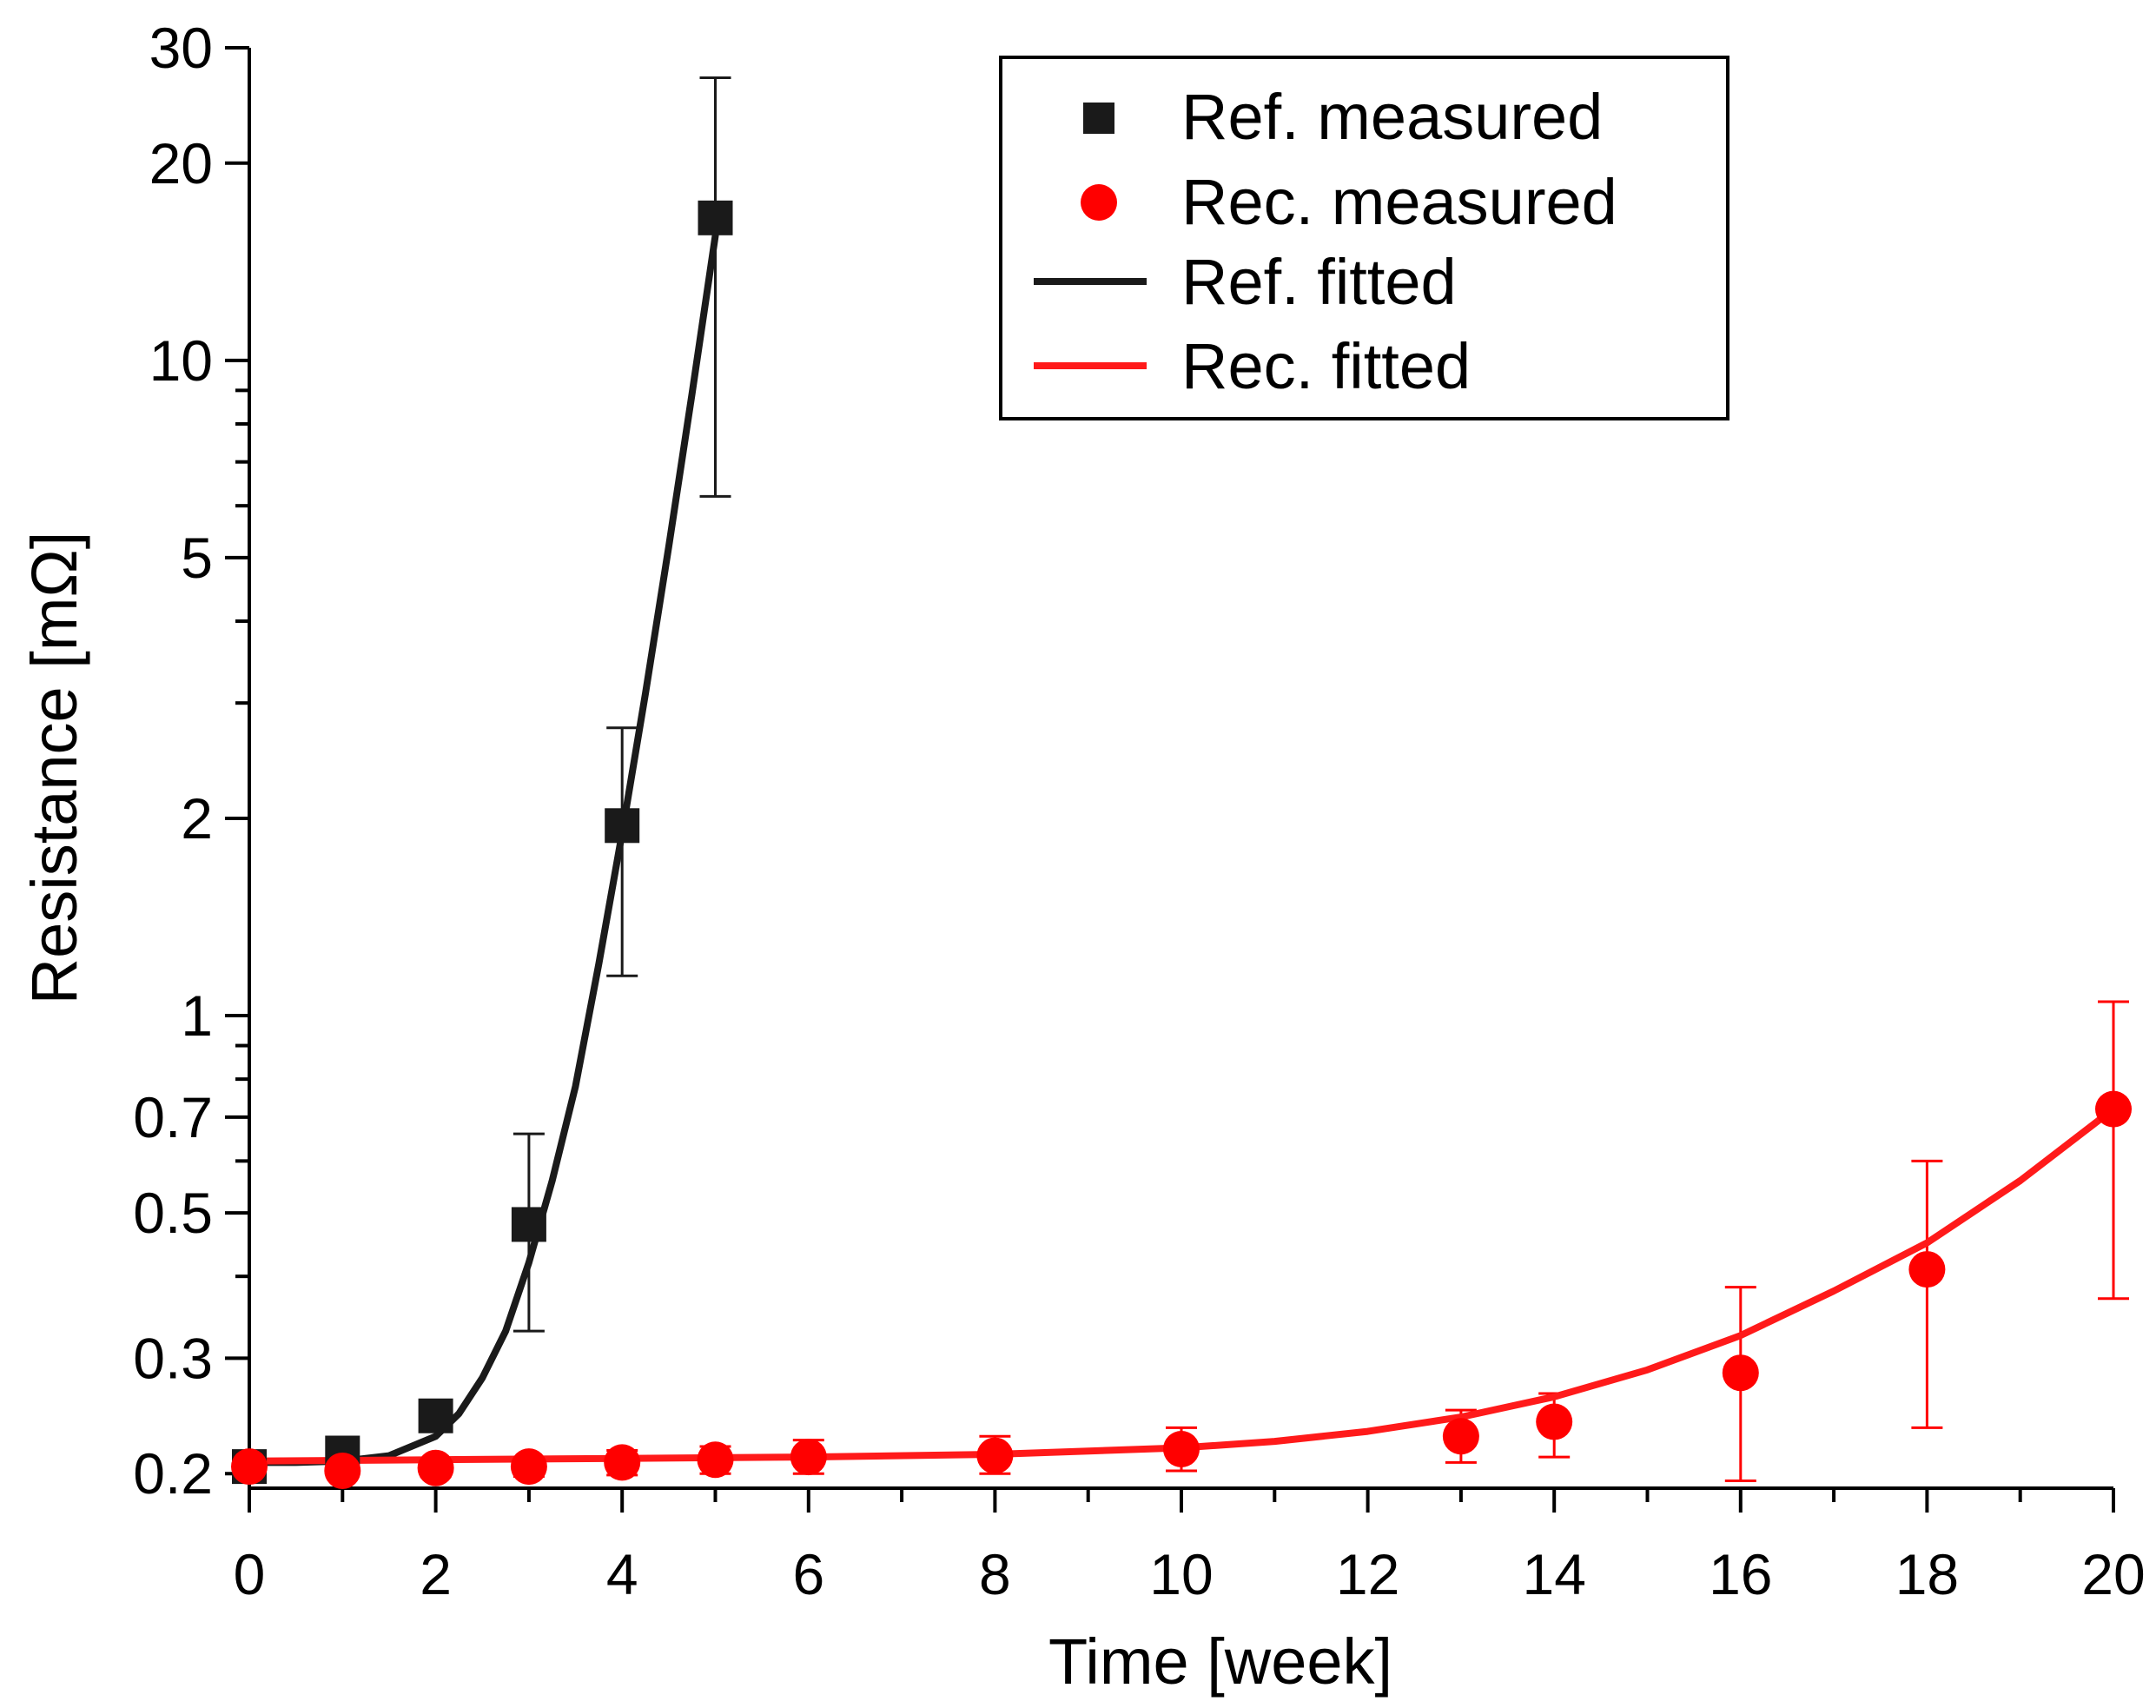  I want to click on legend-symbol-rec-measured, so click(1099, 202).